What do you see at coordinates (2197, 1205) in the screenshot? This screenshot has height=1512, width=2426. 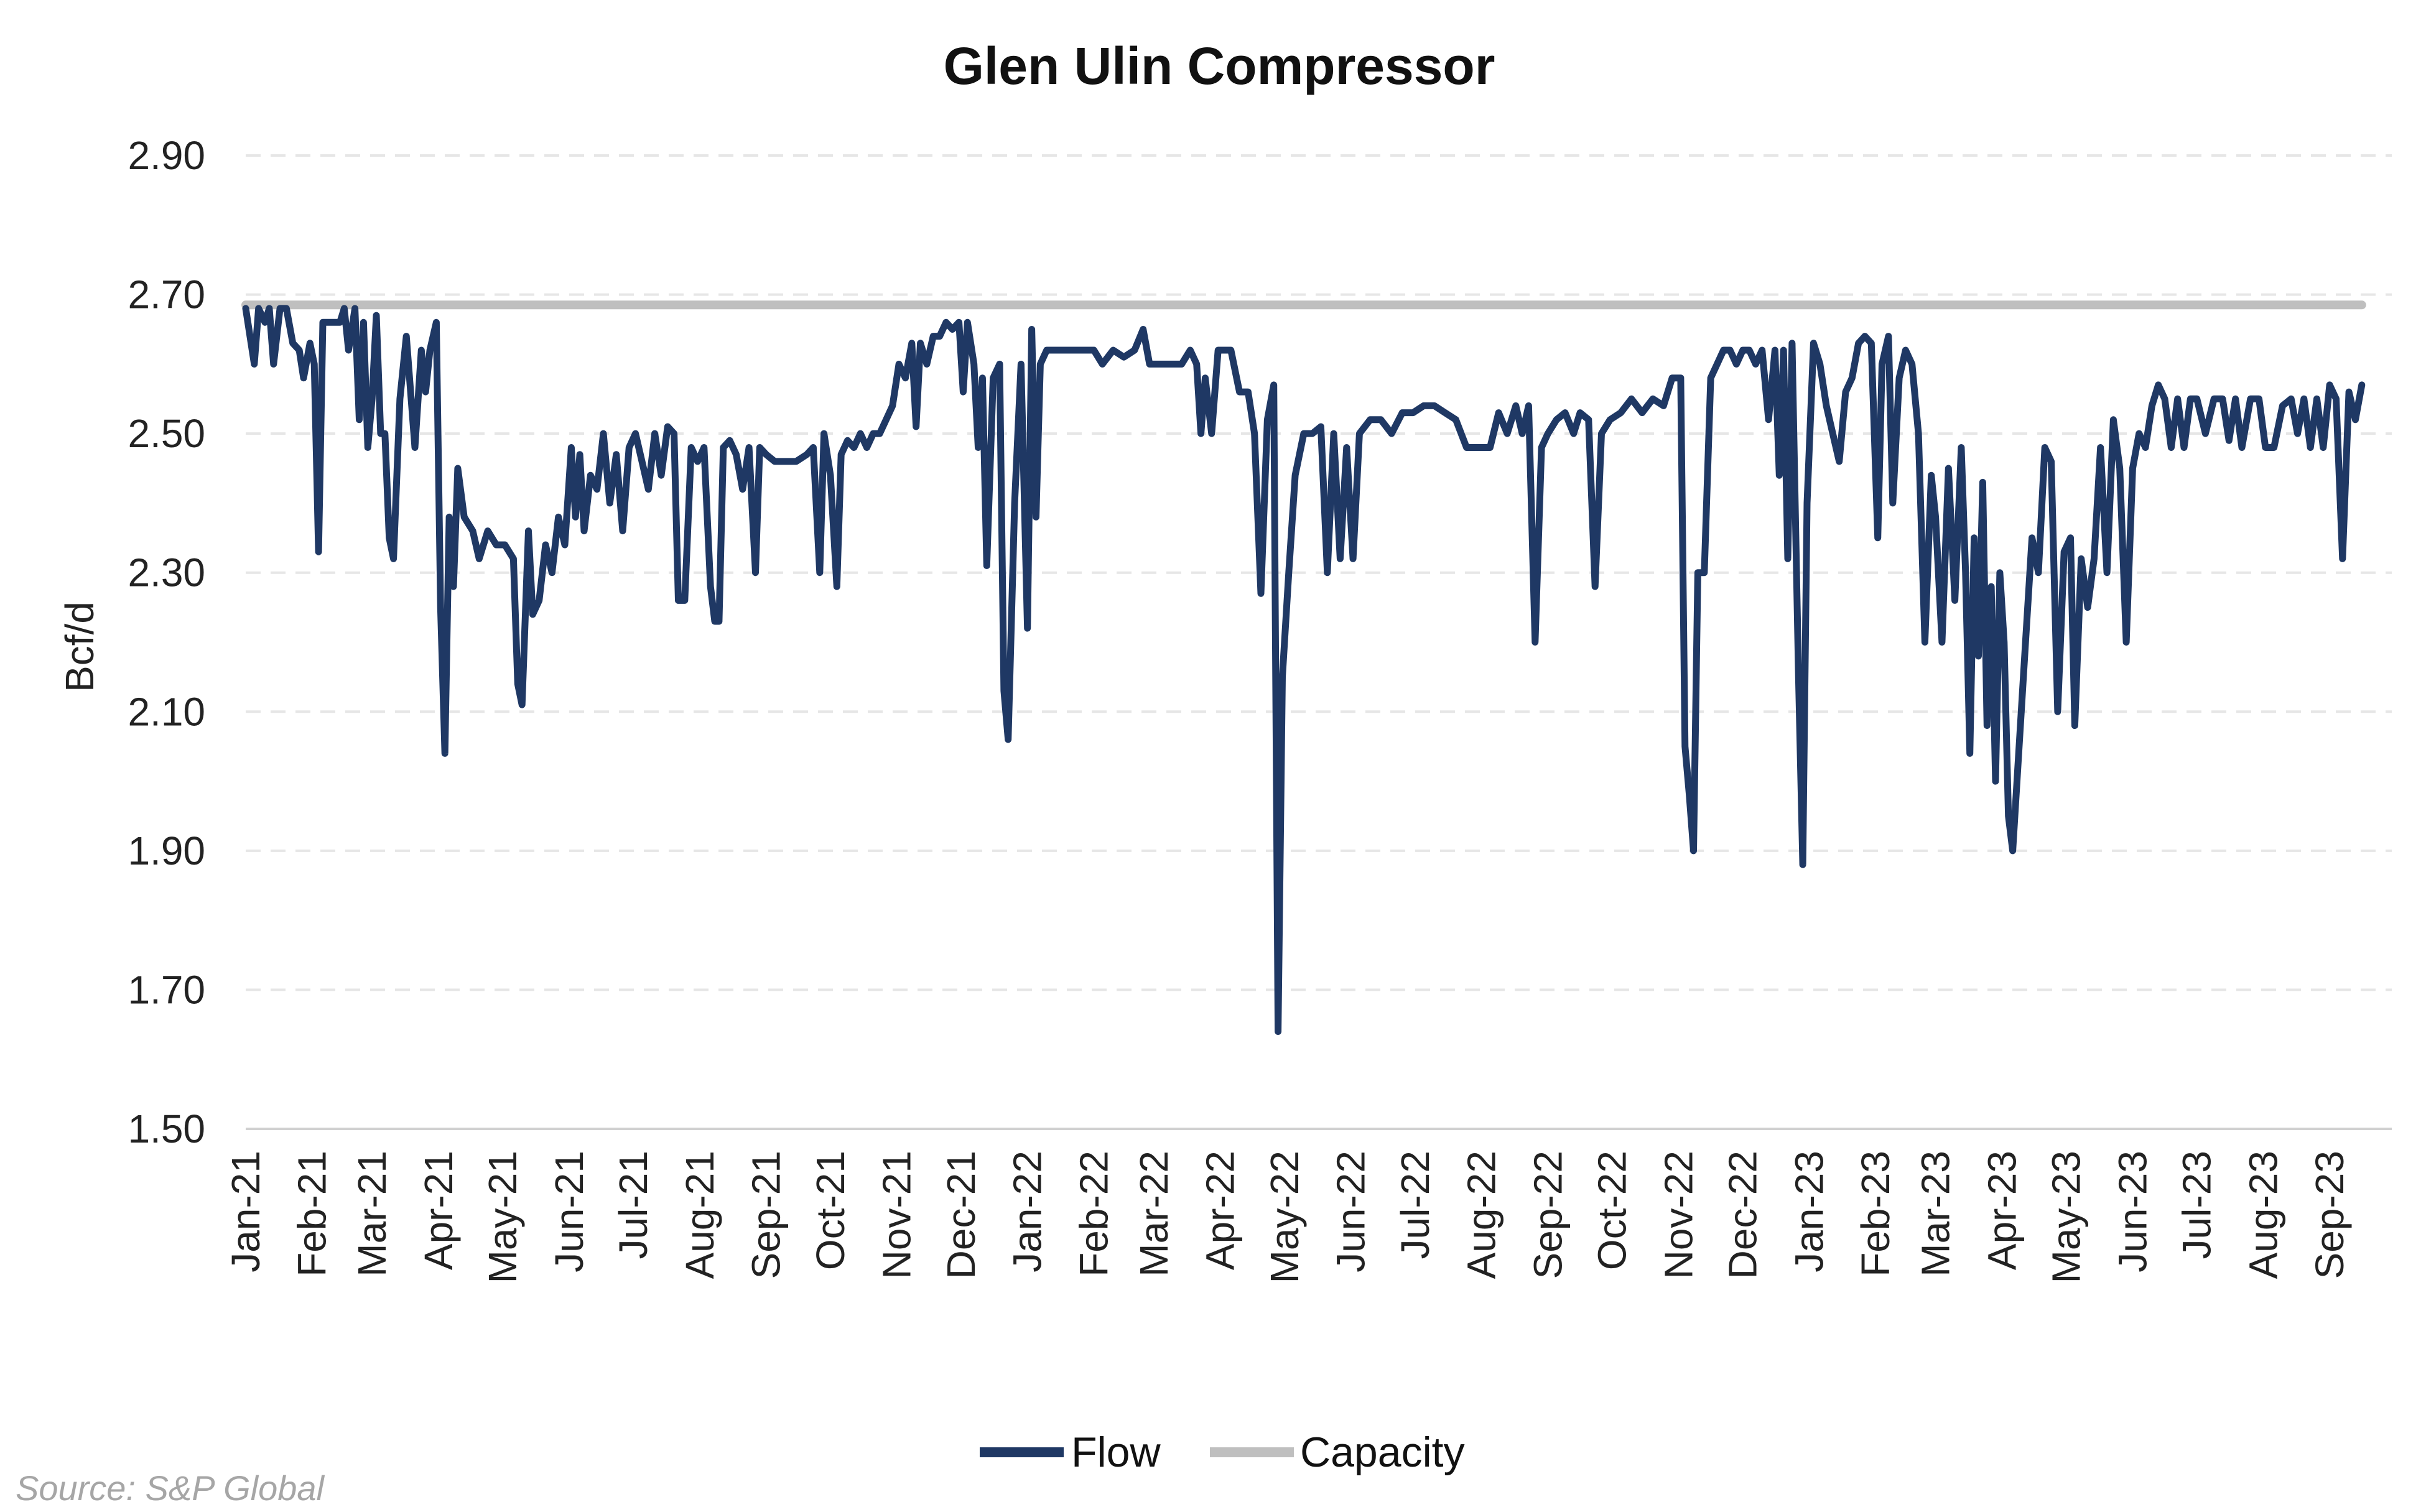 I see `x-tick-label: Jul-23` at bounding box center [2197, 1205].